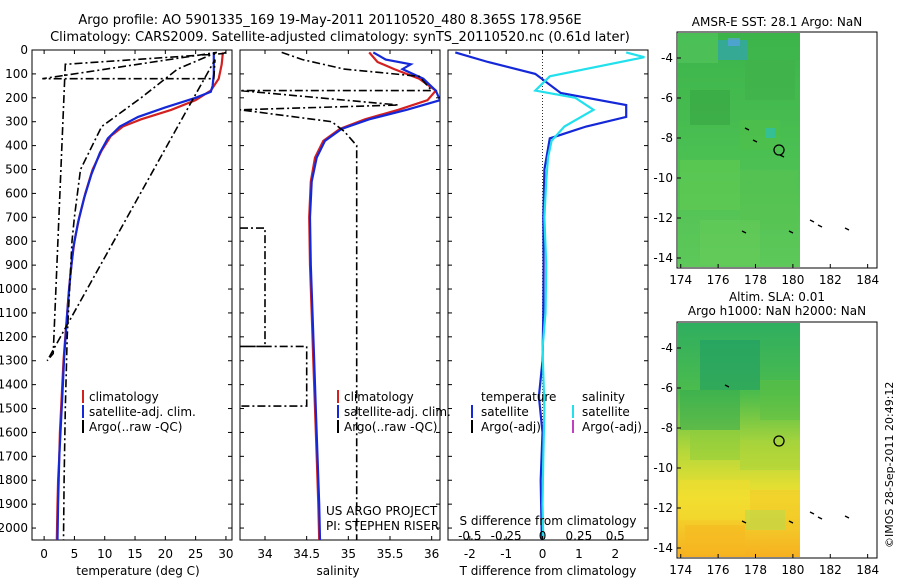 Image resolution: width=900 pixels, height=584 pixels. Describe the element at coordinates (777, 311) in the screenshot. I see `sla-map-title2: Argo h1000: NaN h2000: NaN` at that location.